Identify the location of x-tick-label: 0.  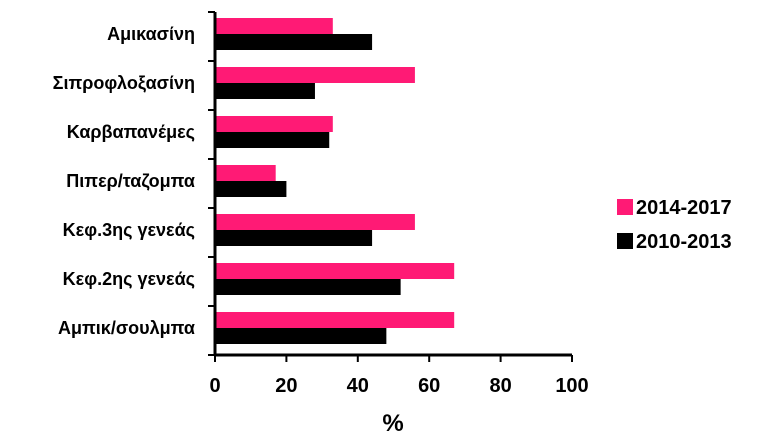
(214, 386).